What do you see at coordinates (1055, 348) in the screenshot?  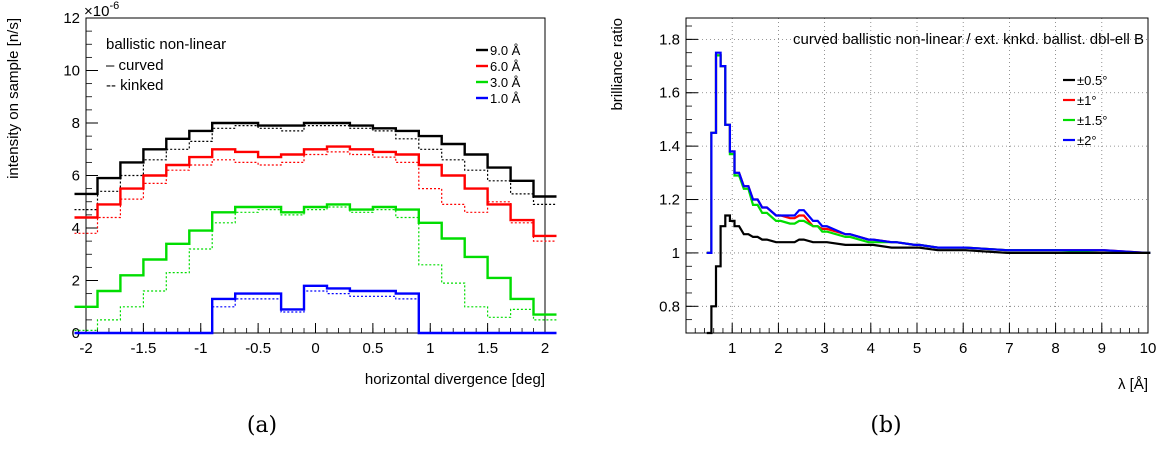 I see `x-tick-label: 8` at bounding box center [1055, 348].